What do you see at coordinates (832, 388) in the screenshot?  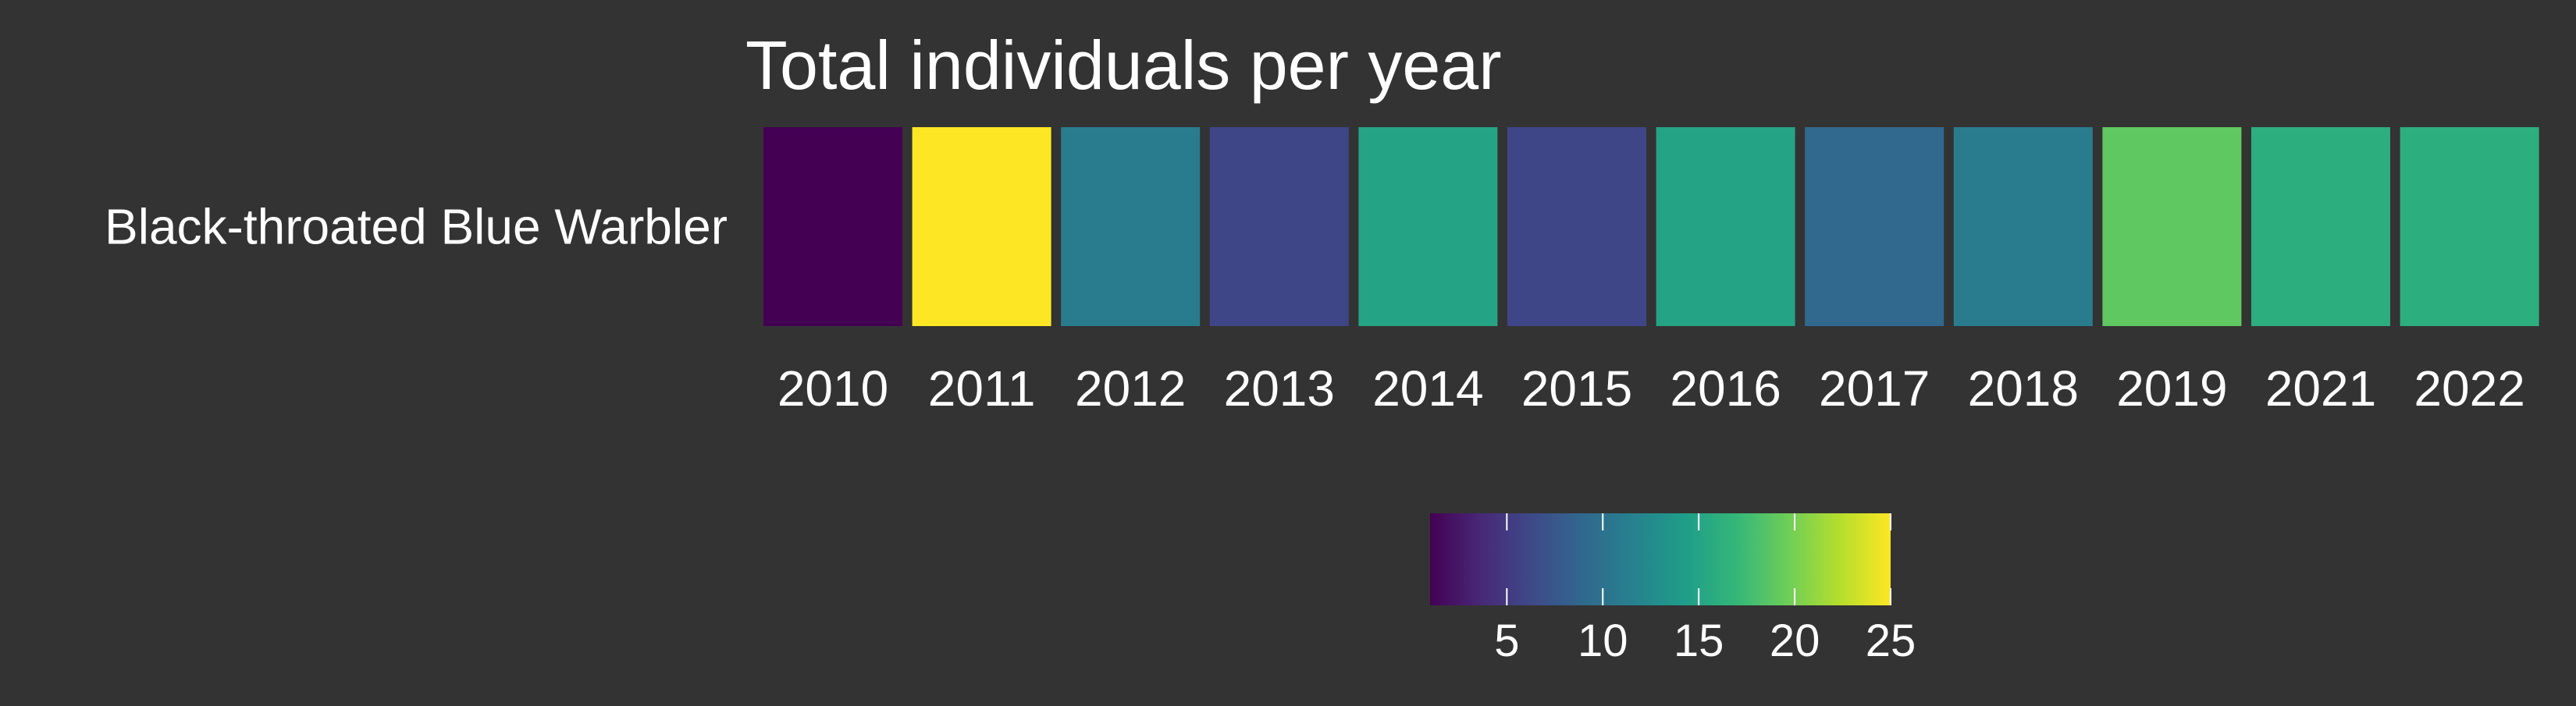 I see `column-label: 2010` at bounding box center [832, 388].